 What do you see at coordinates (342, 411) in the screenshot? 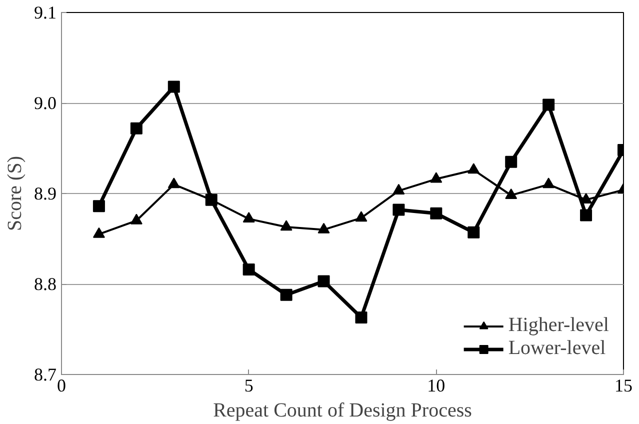
I see `x-axis-title: Repeat Count of Design Process` at bounding box center [342, 411].